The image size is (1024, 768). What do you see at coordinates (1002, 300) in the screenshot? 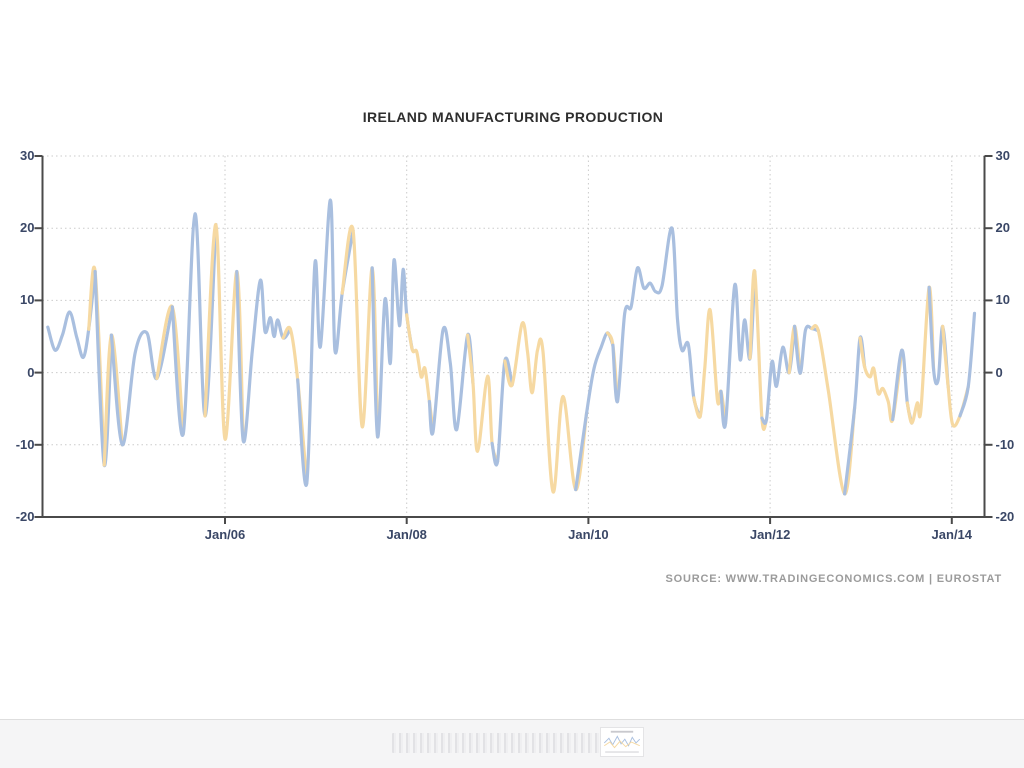
I see `y-axis-label-right: 10` at bounding box center [1002, 300].